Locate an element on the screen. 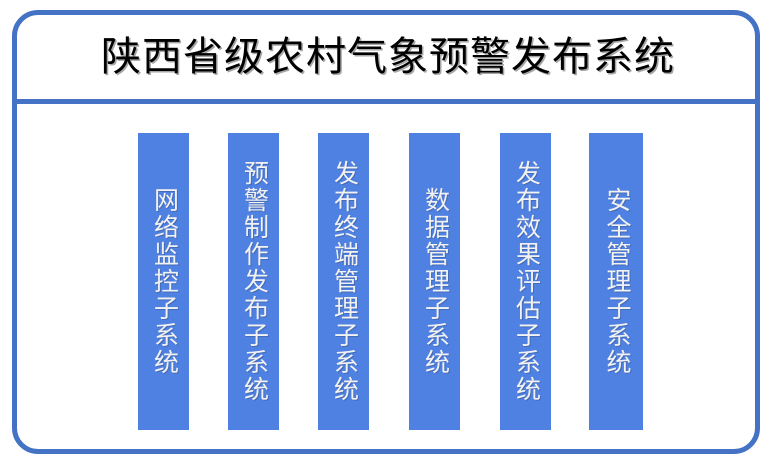  subsystem-bar-release-effect-evaluation: 发布效果评估子系统 is located at coordinates (525, 281).